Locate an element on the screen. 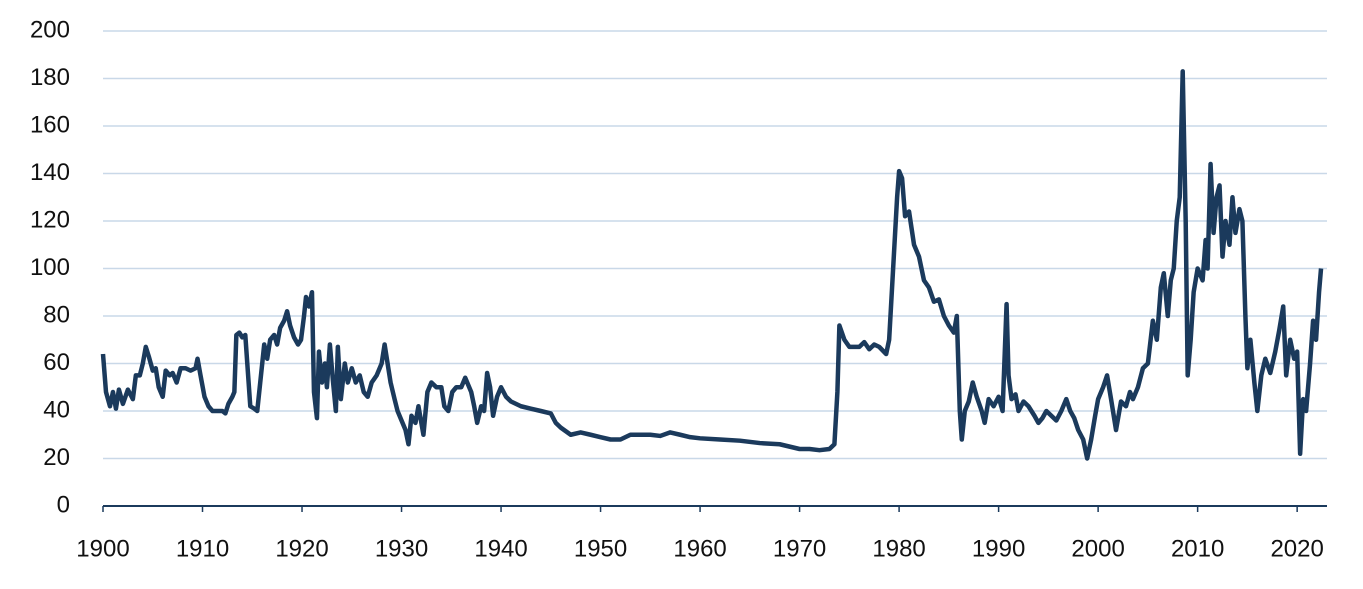  y-tick-label: 180 is located at coordinates (50, 77).